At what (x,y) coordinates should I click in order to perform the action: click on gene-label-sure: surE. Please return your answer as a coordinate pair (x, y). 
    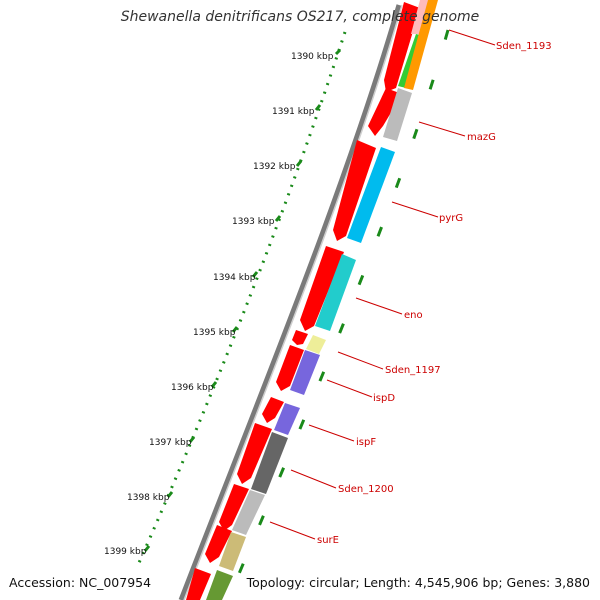
    Looking at the image, I should click on (328, 540).